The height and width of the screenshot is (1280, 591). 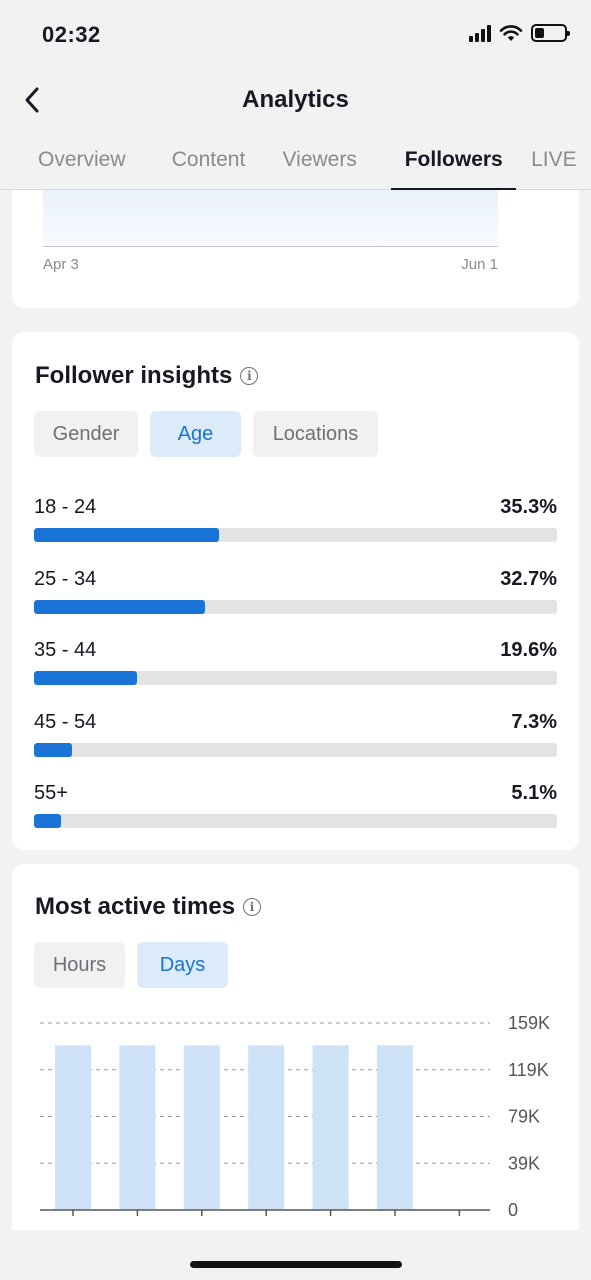 What do you see at coordinates (71, 34) in the screenshot?
I see `status-time: 02:32` at bounding box center [71, 34].